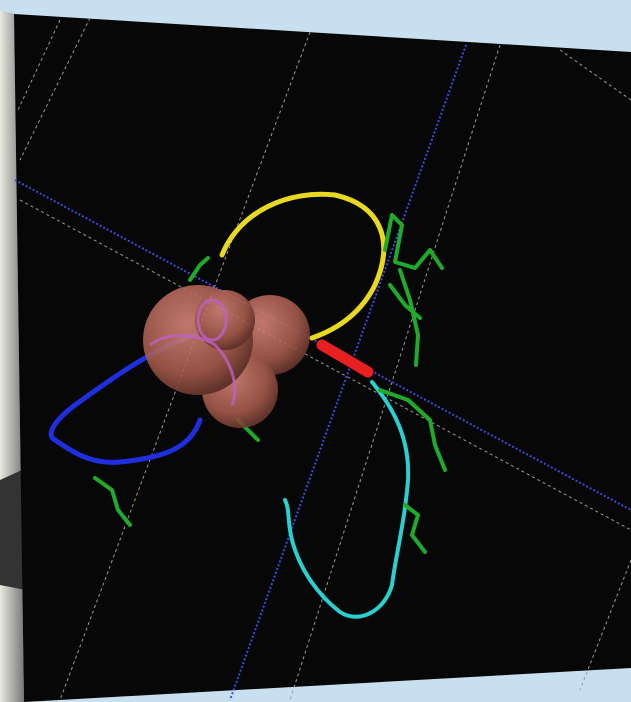  Describe the element at coordinates (13, 530) in the screenshot. I see `frame-shadow` at that location.